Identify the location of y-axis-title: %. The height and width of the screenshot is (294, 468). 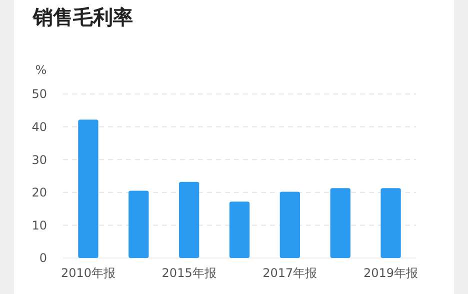
(41, 70).